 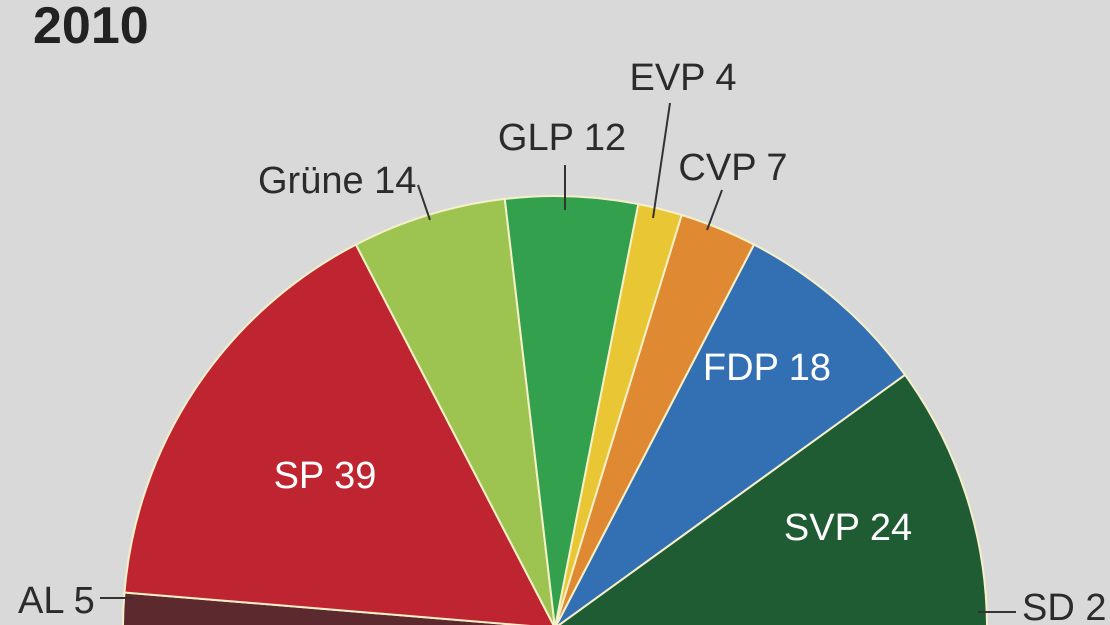 I want to click on label-sd: SD 2, so click(x=1064, y=606).